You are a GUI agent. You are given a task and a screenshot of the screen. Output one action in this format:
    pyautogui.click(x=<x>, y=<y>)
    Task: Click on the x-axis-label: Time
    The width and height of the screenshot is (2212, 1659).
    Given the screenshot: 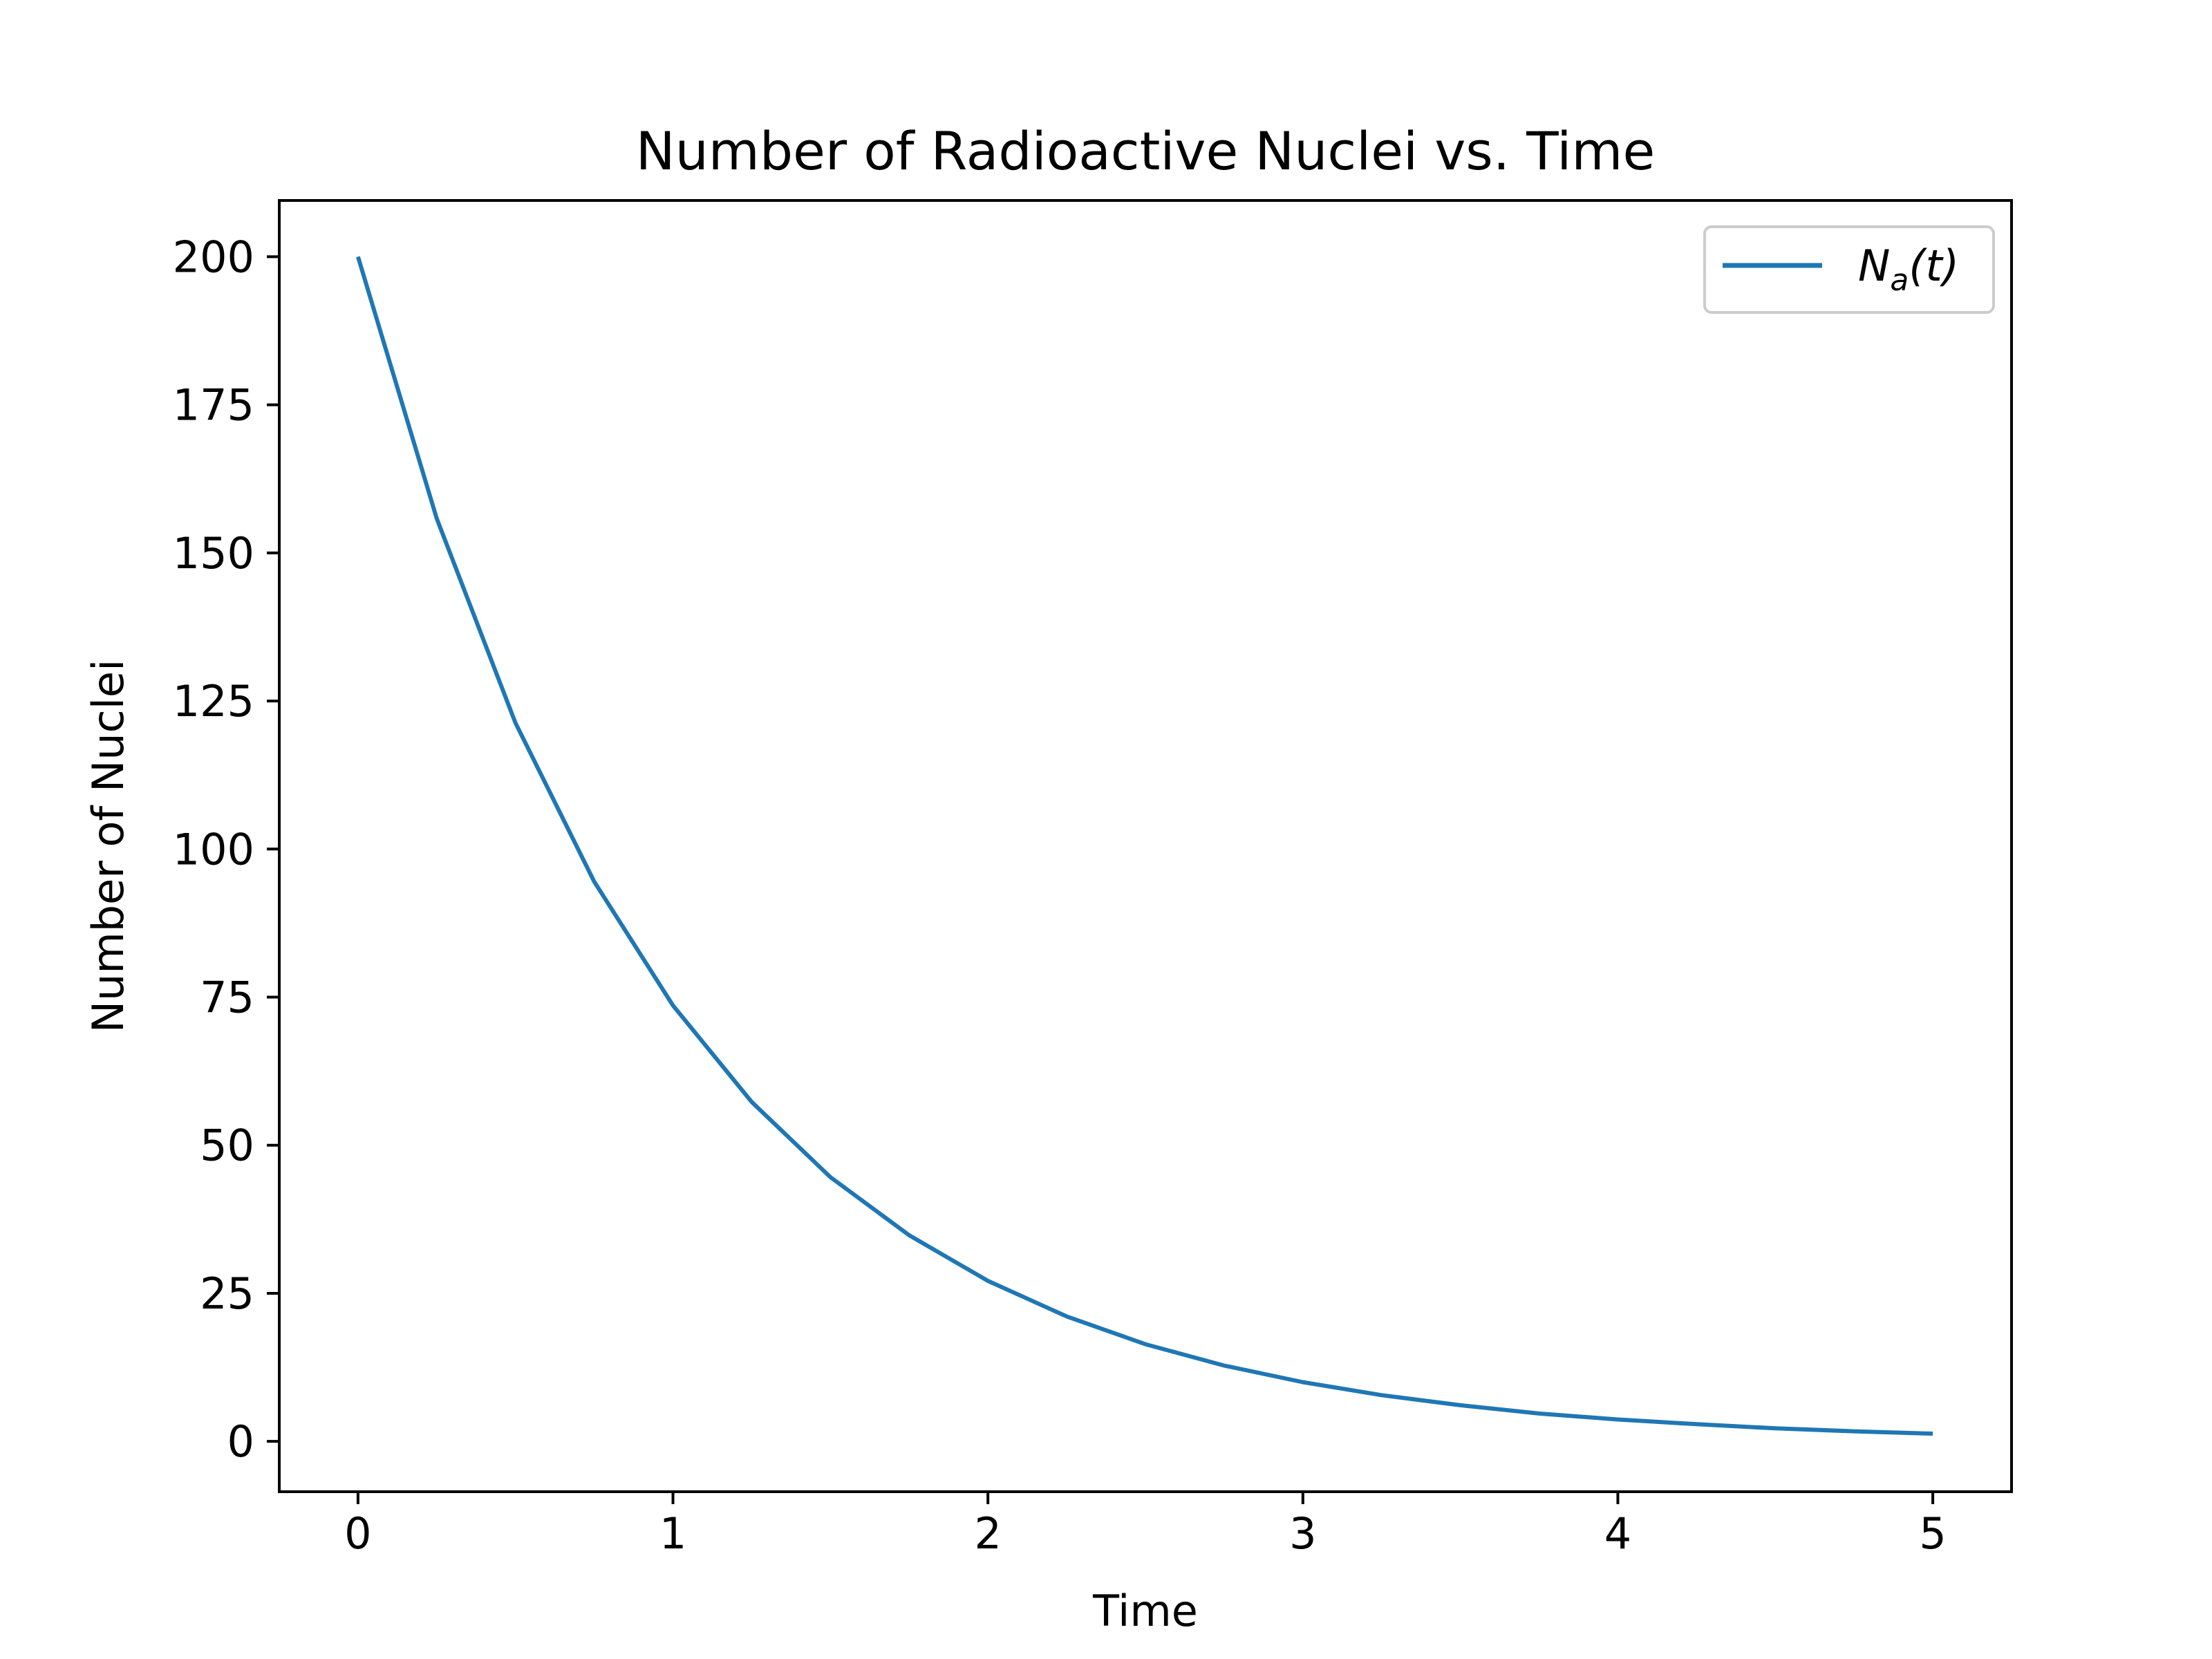 What is the action you would take?
    pyautogui.click(x=1145, y=1611)
    